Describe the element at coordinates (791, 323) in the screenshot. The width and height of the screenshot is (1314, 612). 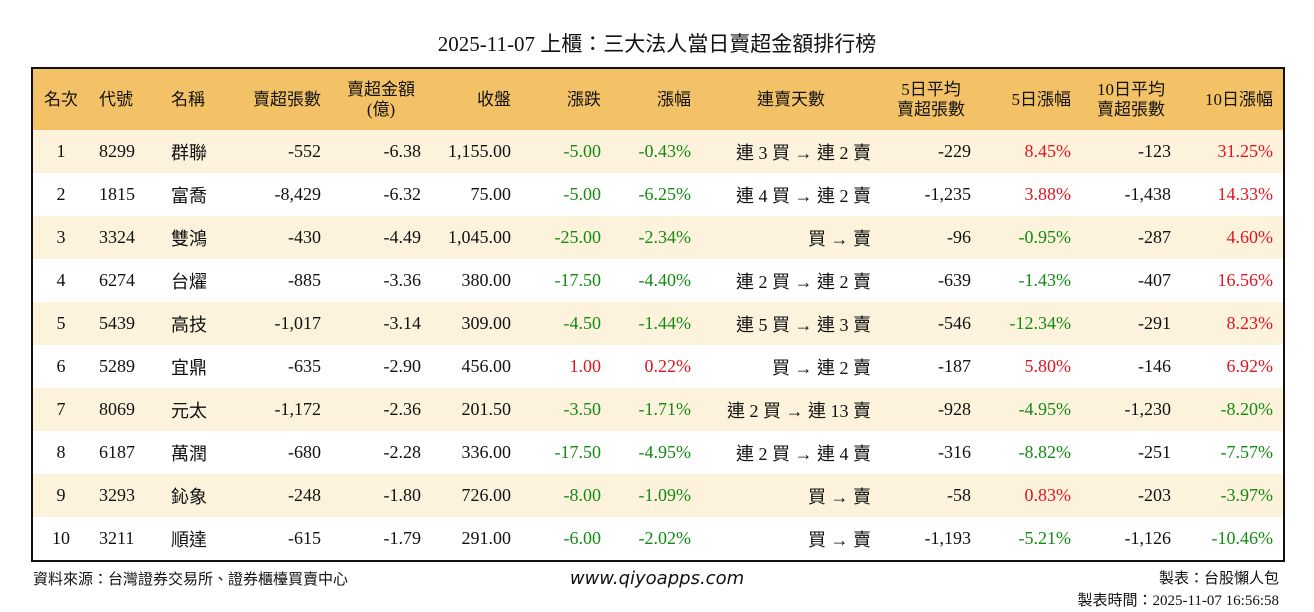
I see `table-cell: 連 5 買 → 連 3 賣` at that location.